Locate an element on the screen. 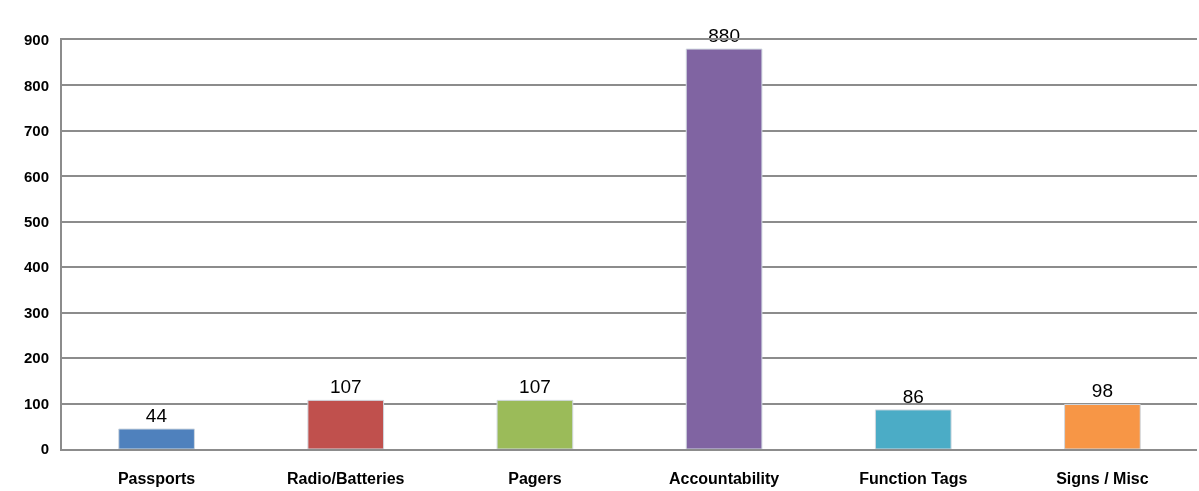  y-tick-label: 400 is located at coordinates (36, 267).